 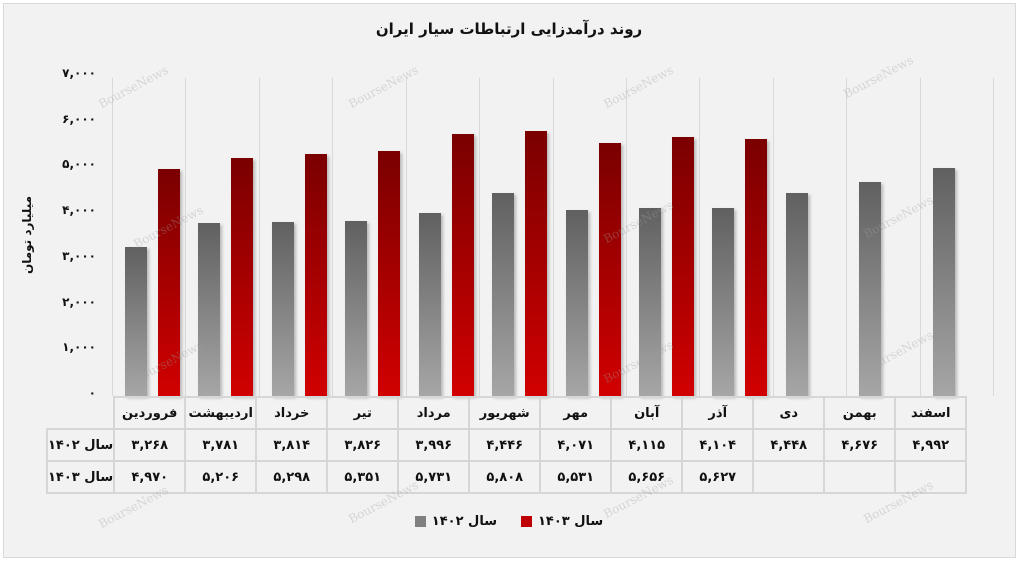 I want to click on table-header-month: اسفند, so click(x=931, y=413).